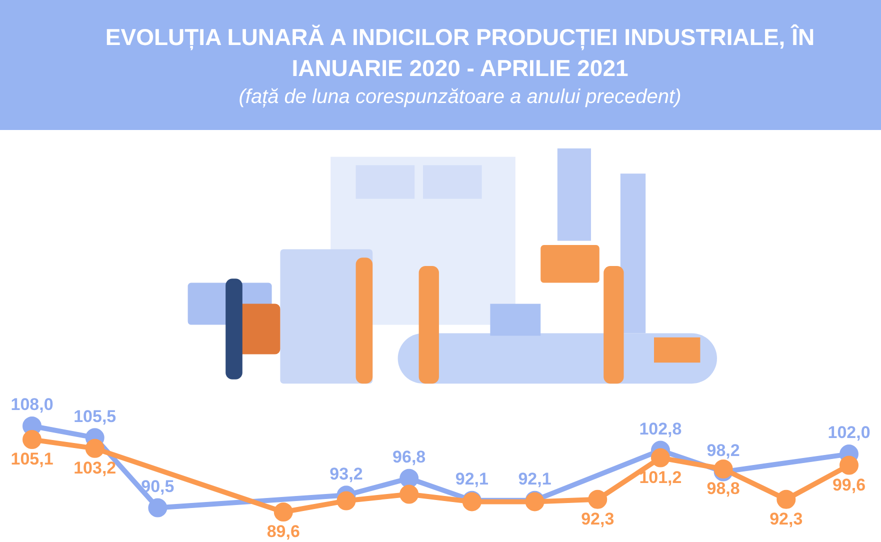 This screenshot has height=542, width=881. I want to click on data-label: 105,1, so click(32, 459).